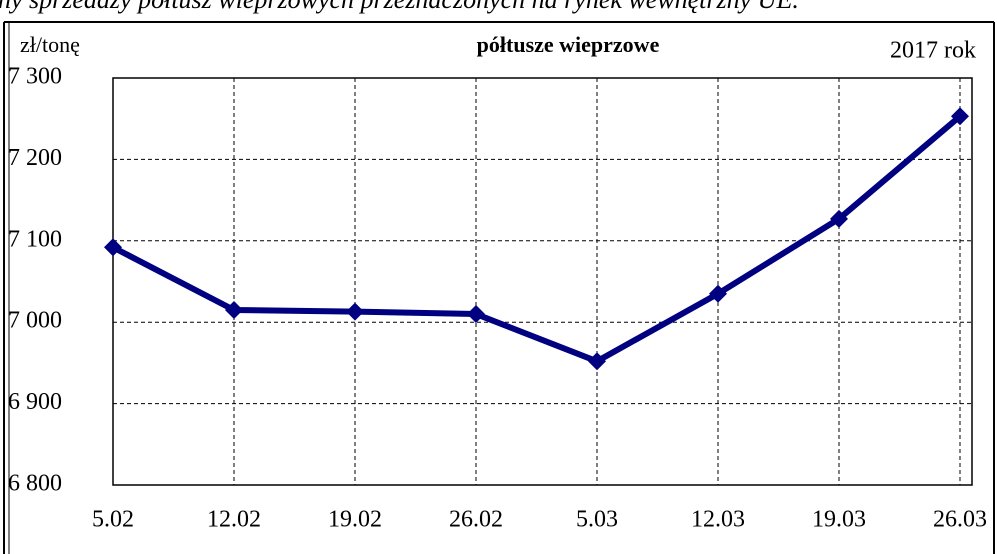  I want to click on y-axis-label: zł/tonę, so click(50, 44).